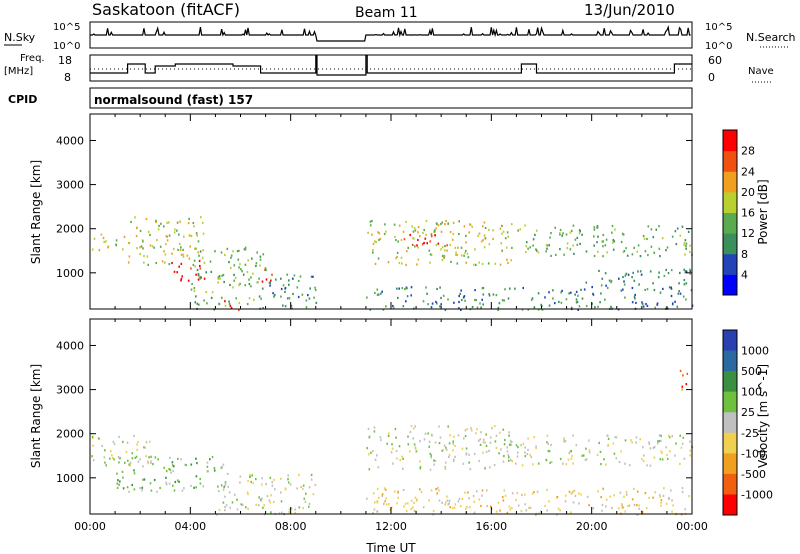 The width and height of the screenshot is (800, 554). I want to click on freq-tick-high: 18, so click(65, 60).